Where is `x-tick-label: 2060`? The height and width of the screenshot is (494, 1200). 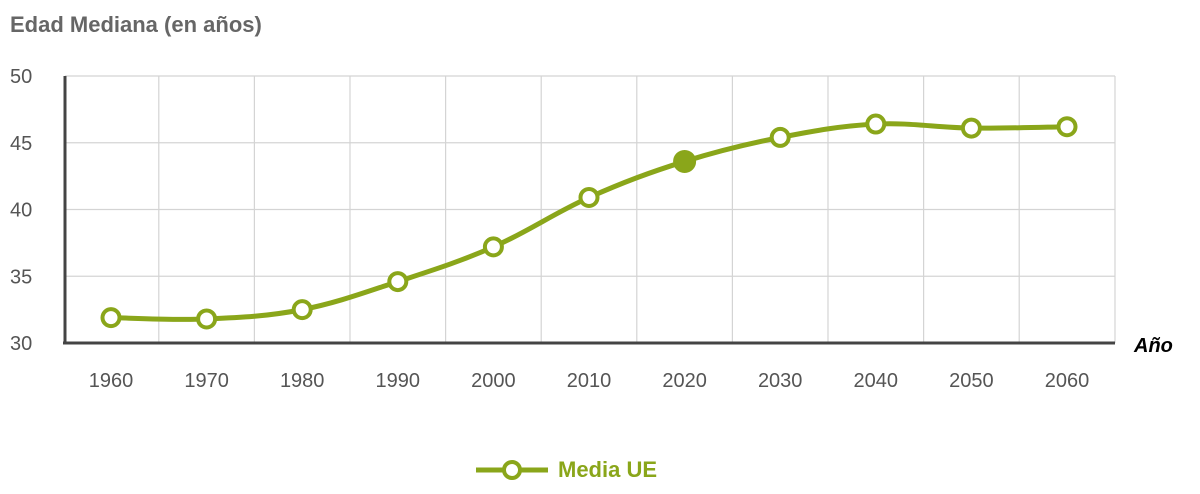
x-tick-label: 2060 is located at coordinates (1067, 381).